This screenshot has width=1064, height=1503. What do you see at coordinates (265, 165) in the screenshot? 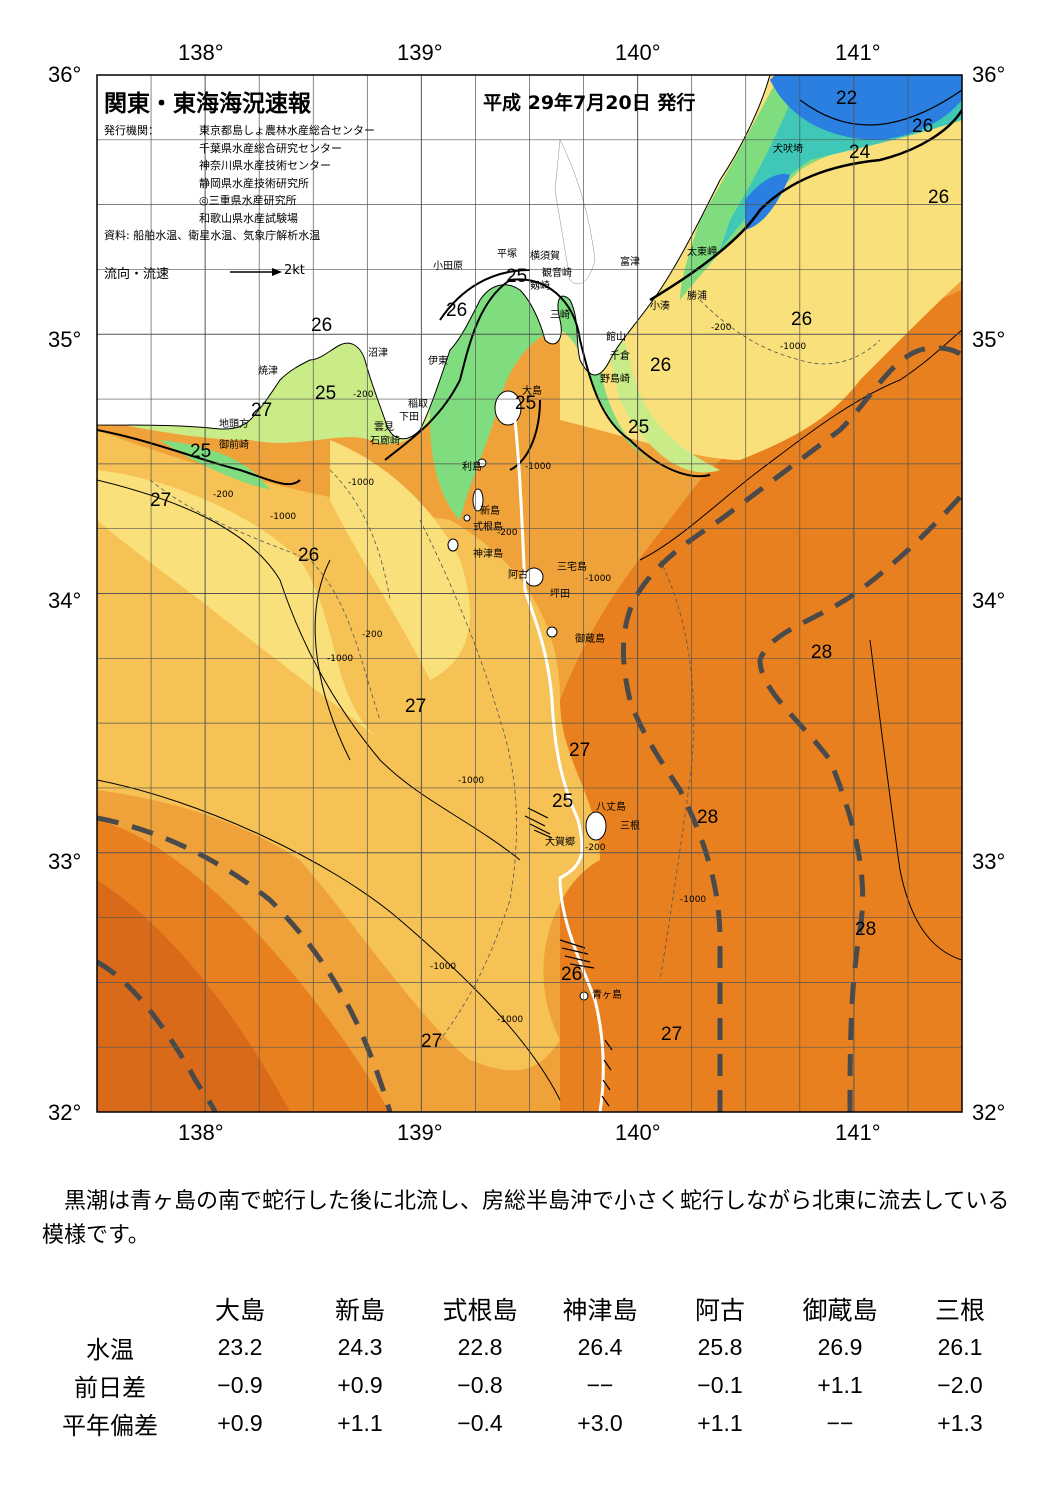
I see `organization-item: 神奈川県水産技術センター` at bounding box center [265, 165].